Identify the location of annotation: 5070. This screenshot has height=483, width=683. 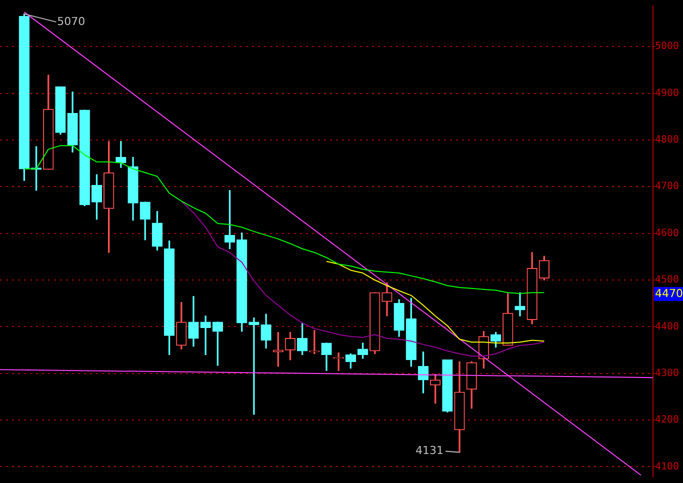
(71, 21).